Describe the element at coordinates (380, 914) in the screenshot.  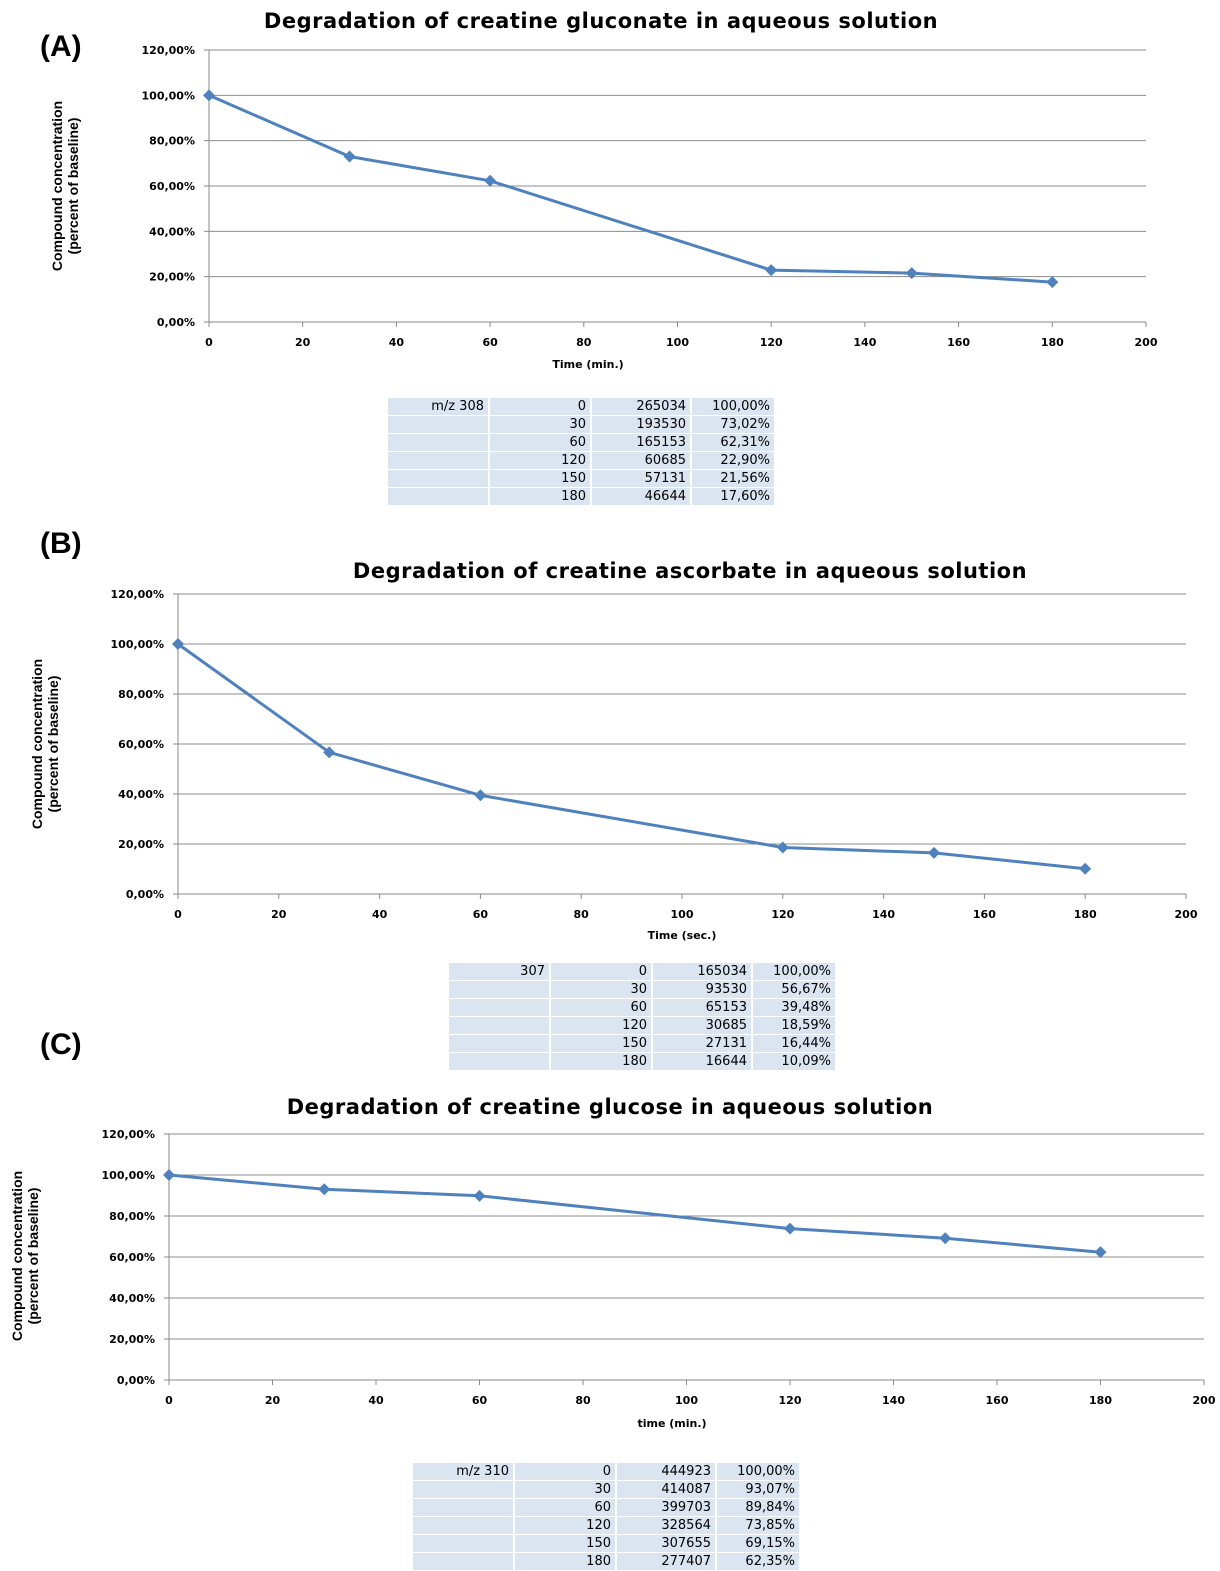
I see `x-tick-label: 40` at that location.